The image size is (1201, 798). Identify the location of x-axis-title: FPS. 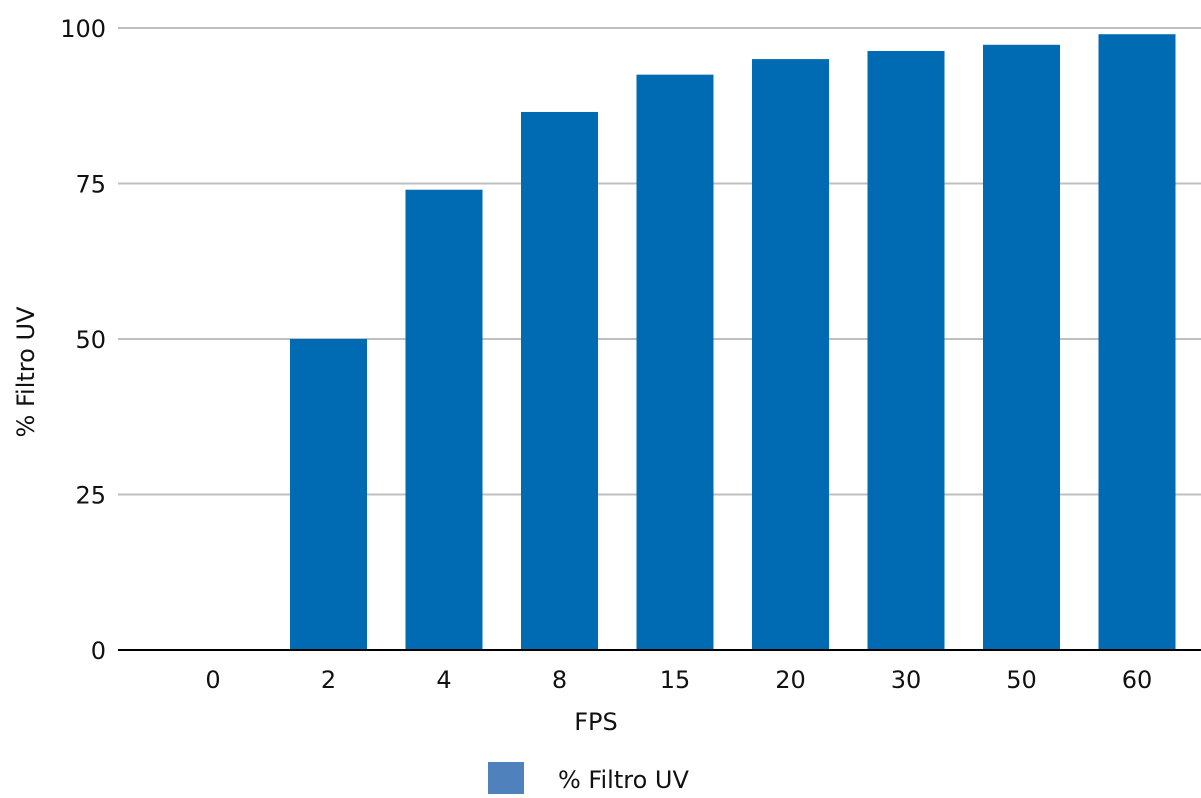
(596, 722).